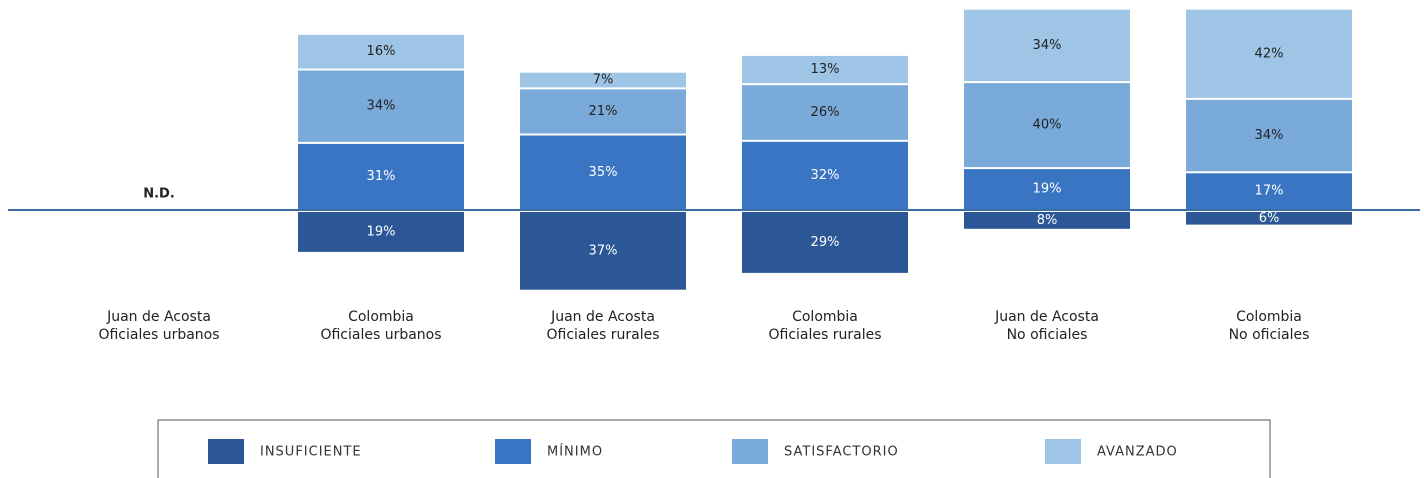 The image size is (1424, 478). I want to click on data-label: 31%, so click(381, 176).